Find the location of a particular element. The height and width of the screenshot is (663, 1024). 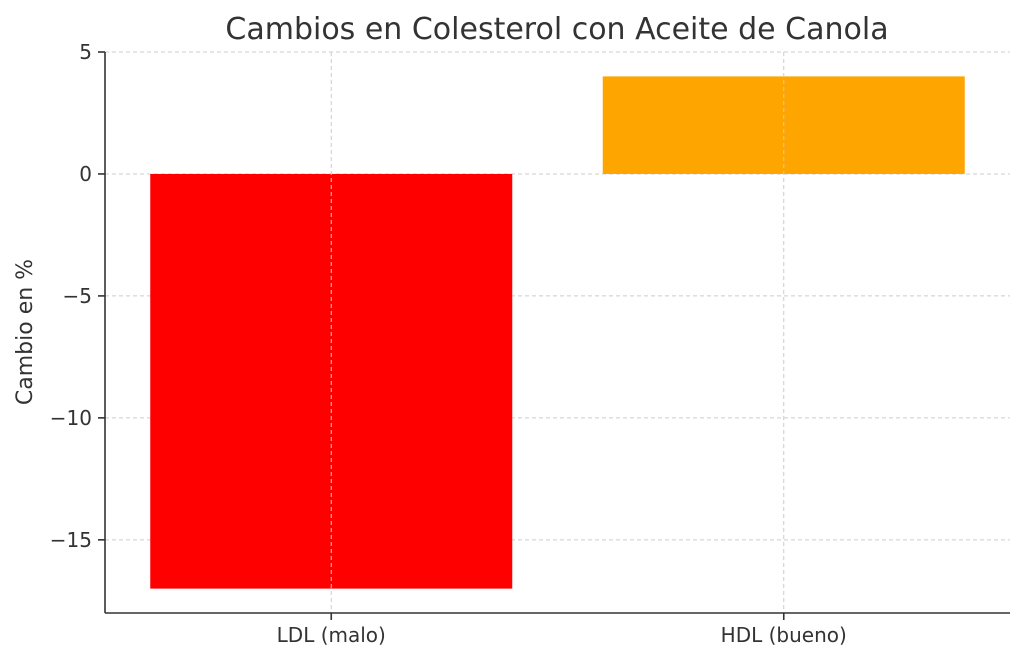

y-tick-label: −15 is located at coordinates (71, 540).